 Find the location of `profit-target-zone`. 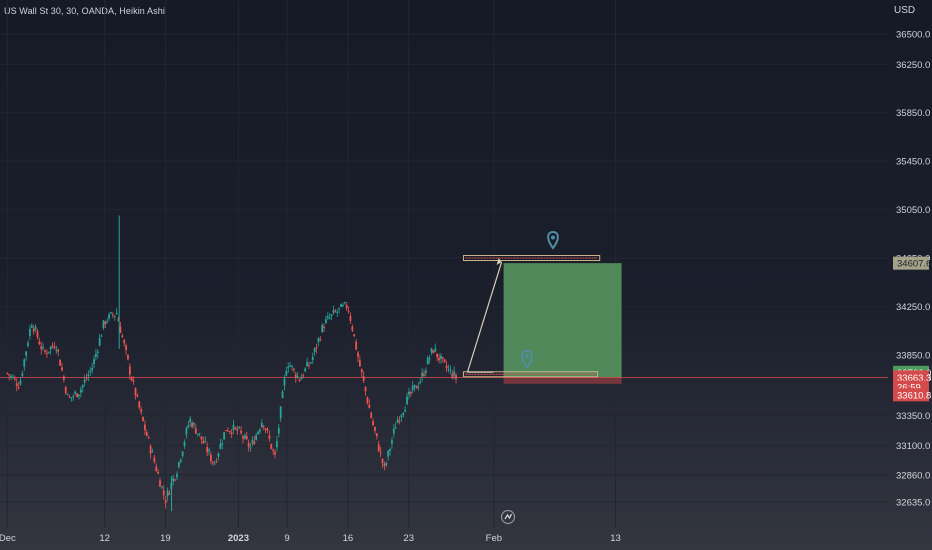

profit-target-zone is located at coordinates (562, 320).